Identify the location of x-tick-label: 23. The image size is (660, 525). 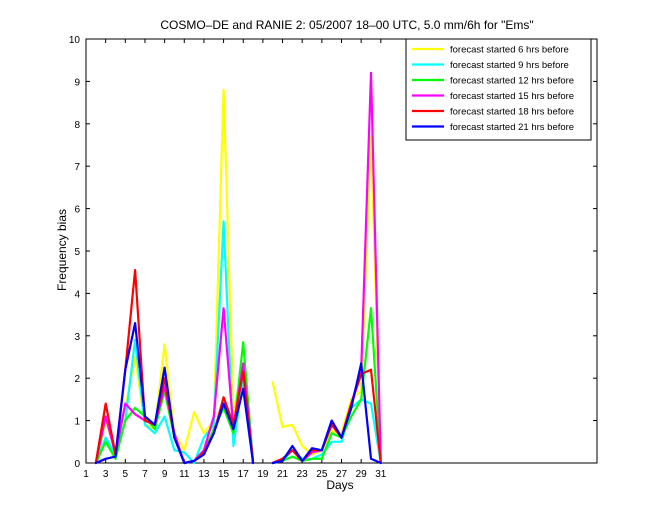
(303, 474).